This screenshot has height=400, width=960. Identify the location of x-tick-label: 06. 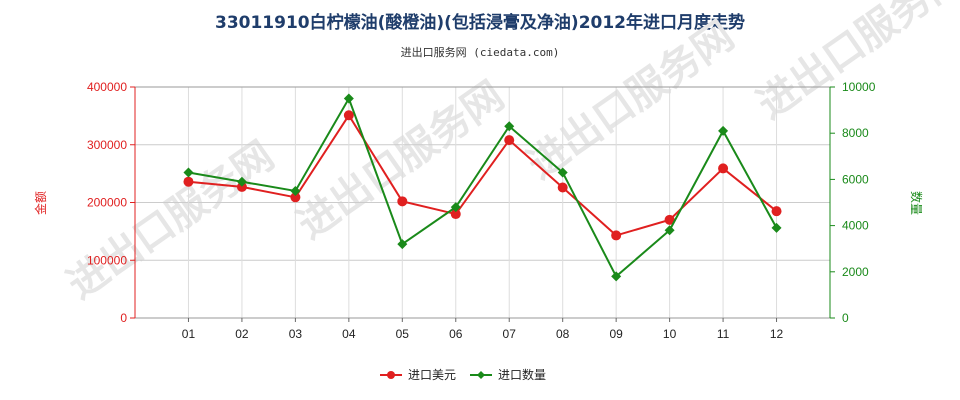
(456, 334).